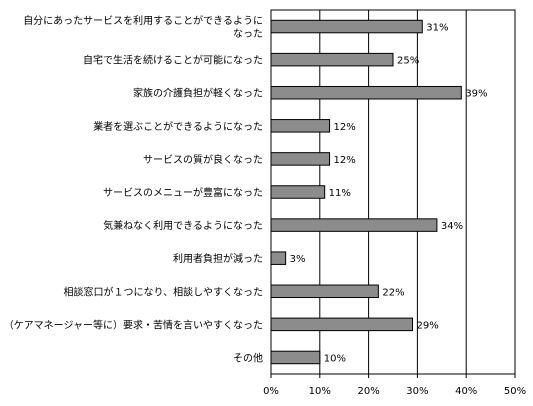 Image resolution: width=533 pixels, height=406 pixels. I want to click on category-label: 家族の介護負担が軽くなった, so click(198, 93).